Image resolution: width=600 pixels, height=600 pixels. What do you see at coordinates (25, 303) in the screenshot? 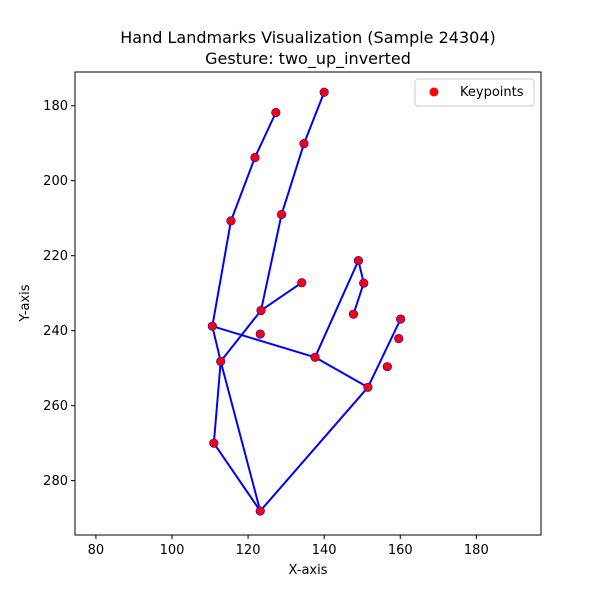
I see `y-axis-label: Y-axis` at bounding box center [25, 303].